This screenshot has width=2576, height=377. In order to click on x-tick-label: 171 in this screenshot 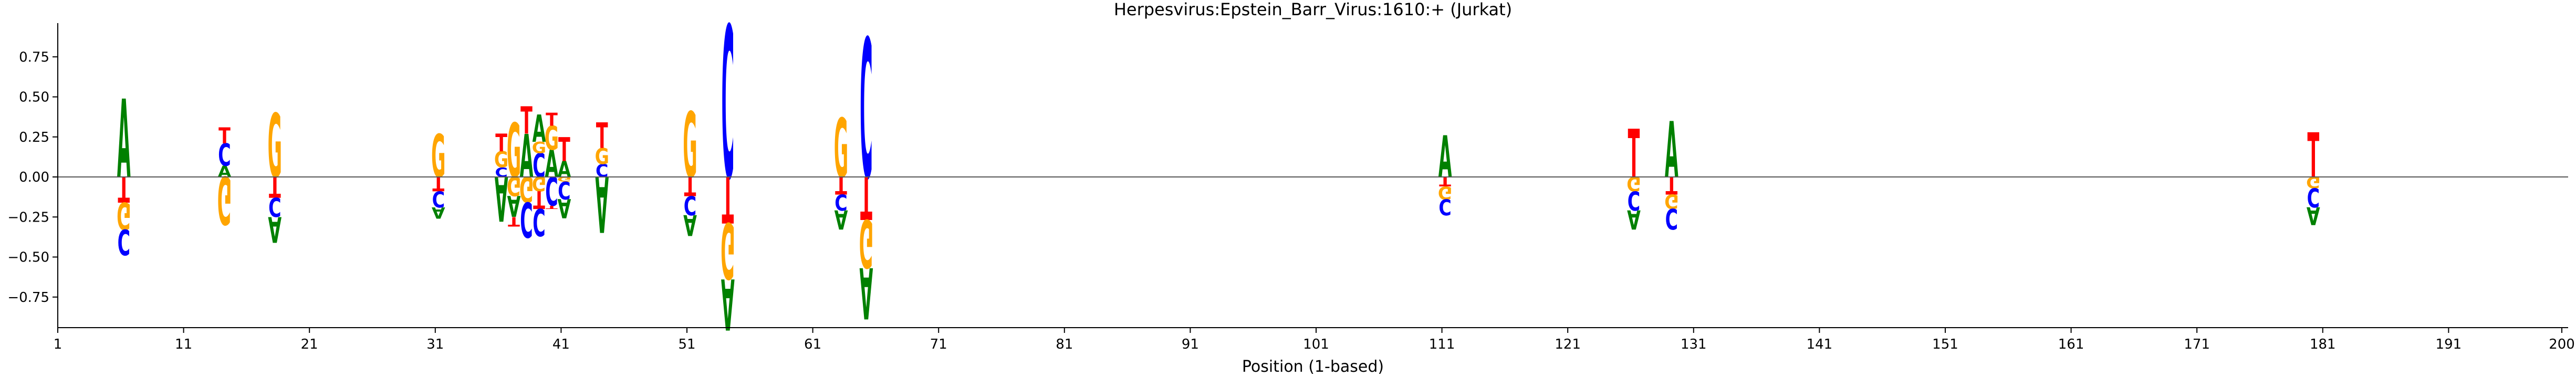, I will do `click(2197, 344)`.